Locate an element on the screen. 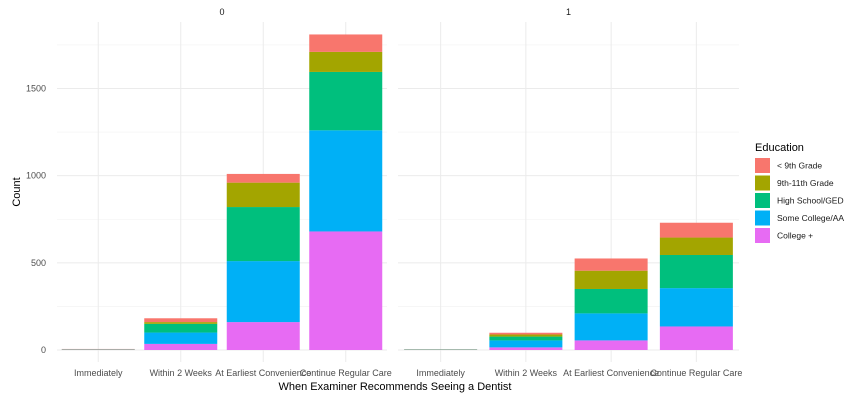  y-tick-label: 0 is located at coordinates (43, 350).